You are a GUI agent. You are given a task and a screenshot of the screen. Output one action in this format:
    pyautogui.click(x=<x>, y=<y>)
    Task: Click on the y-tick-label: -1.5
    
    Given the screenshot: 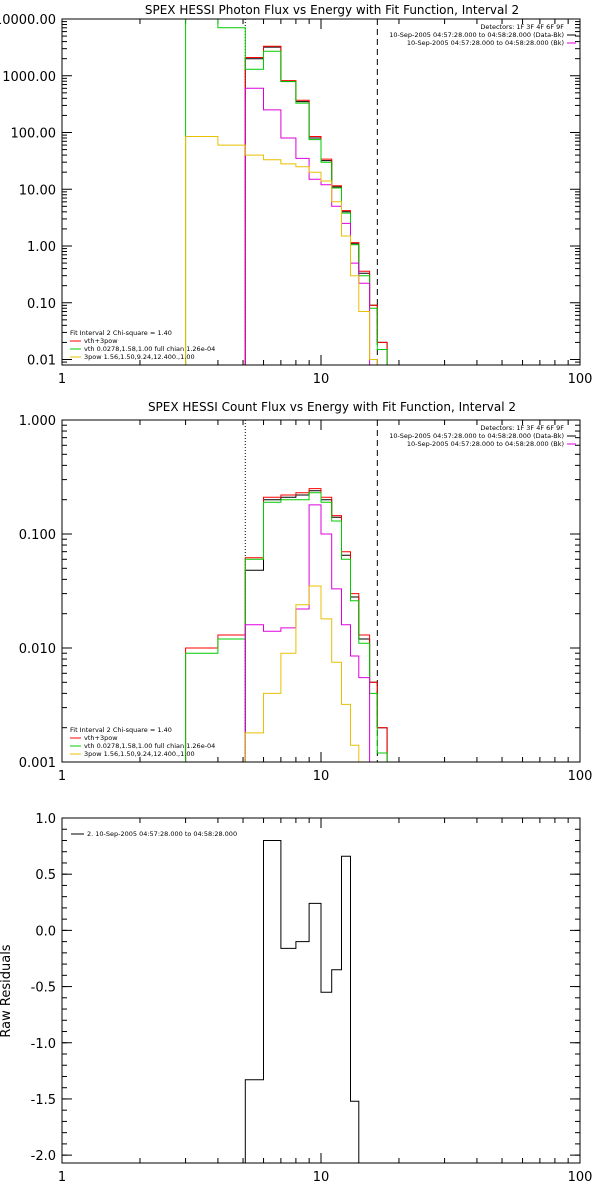 What is the action you would take?
    pyautogui.click(x=43, y=1100)
    